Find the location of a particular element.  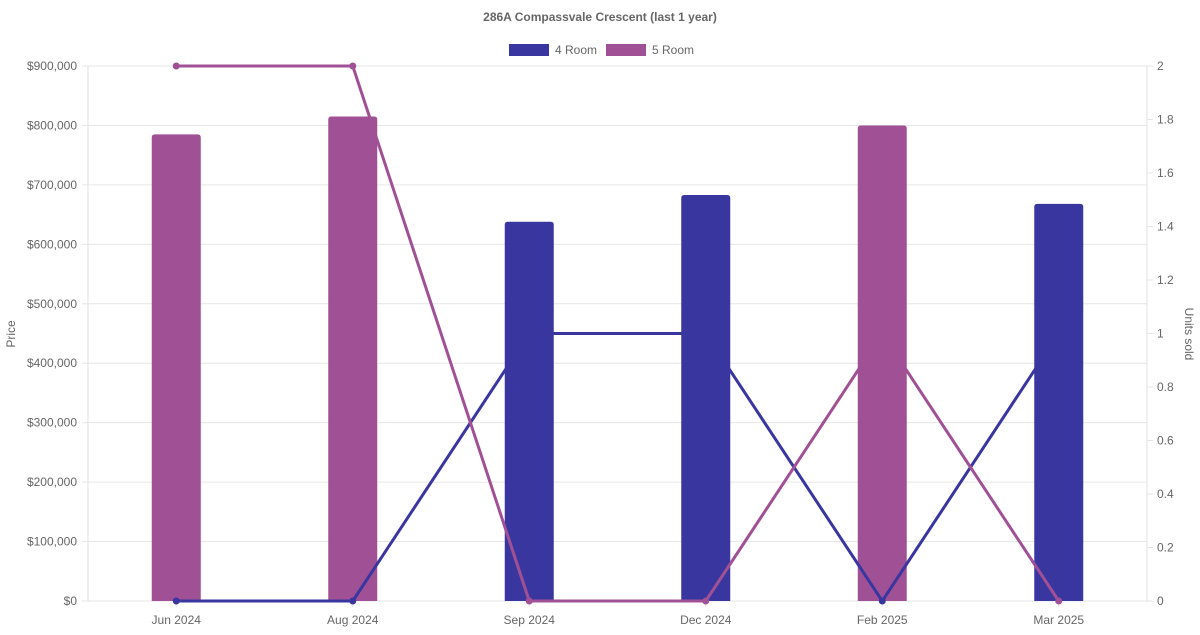

y-left-tick-label: $900,000 is located at coordinates (52, 66).